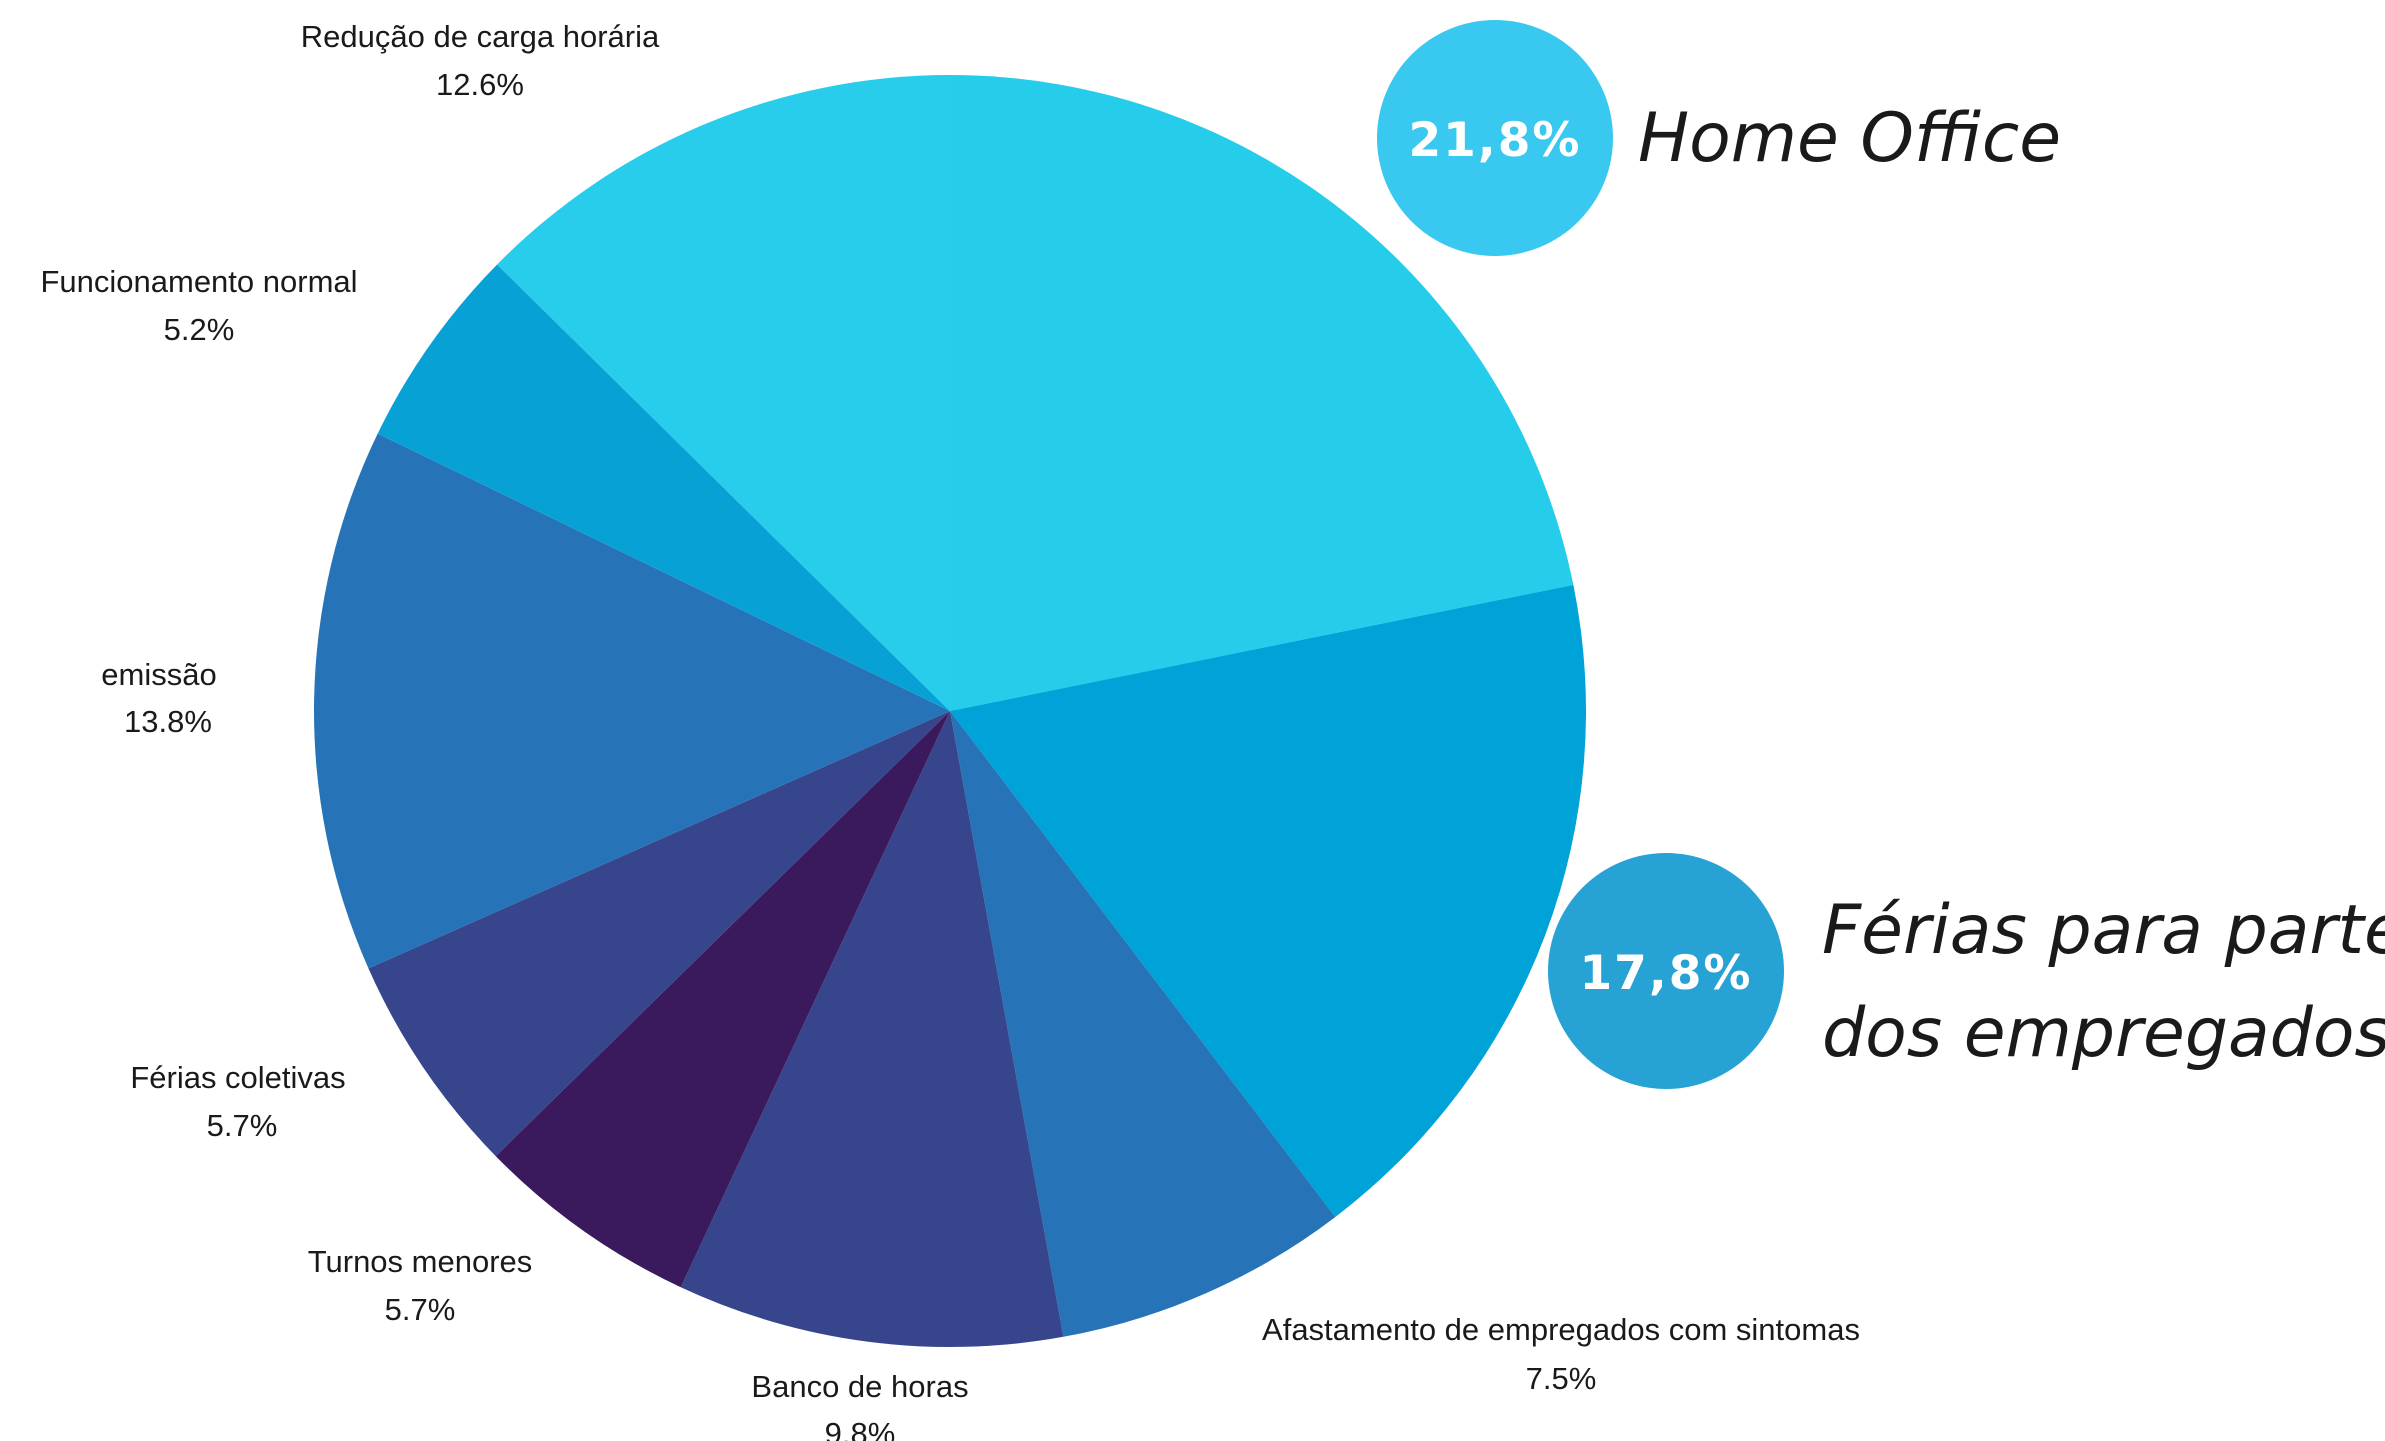  Describe the element at coordinates (198, 281) in the screenshot. I see `slice-label-funcionamento: Funcionamento normal` at that location.